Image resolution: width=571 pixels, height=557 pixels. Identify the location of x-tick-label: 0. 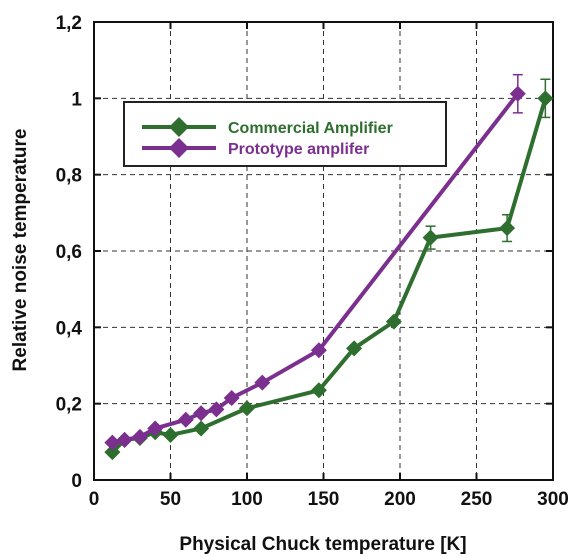
(94, 499).